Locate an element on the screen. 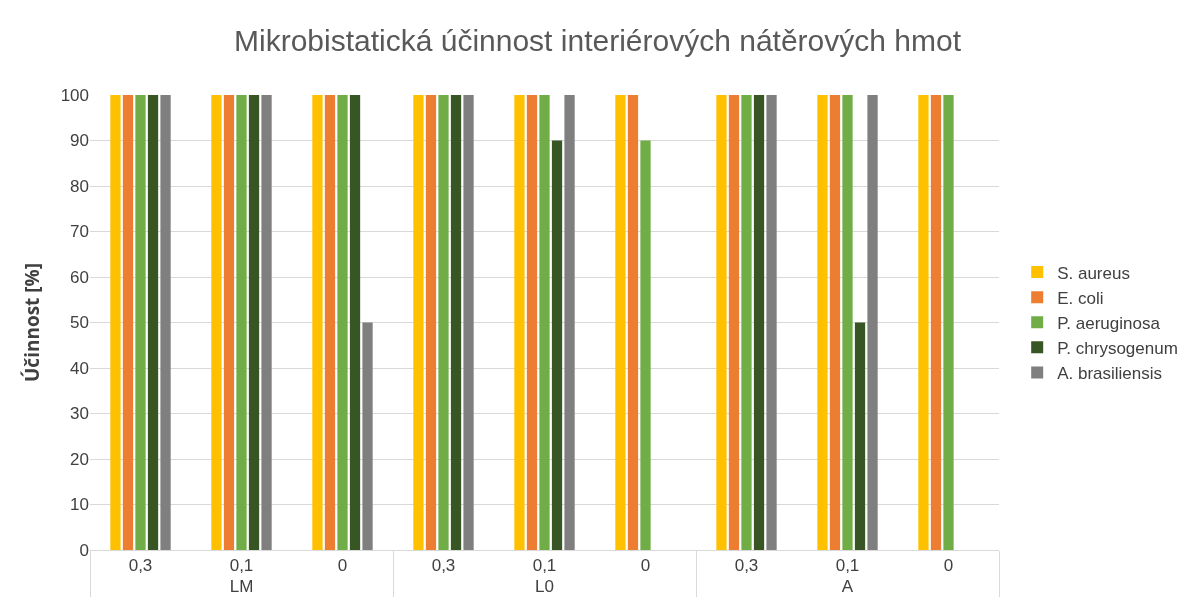  legend-label: S. aureus is located at coordinates (1093, 273).